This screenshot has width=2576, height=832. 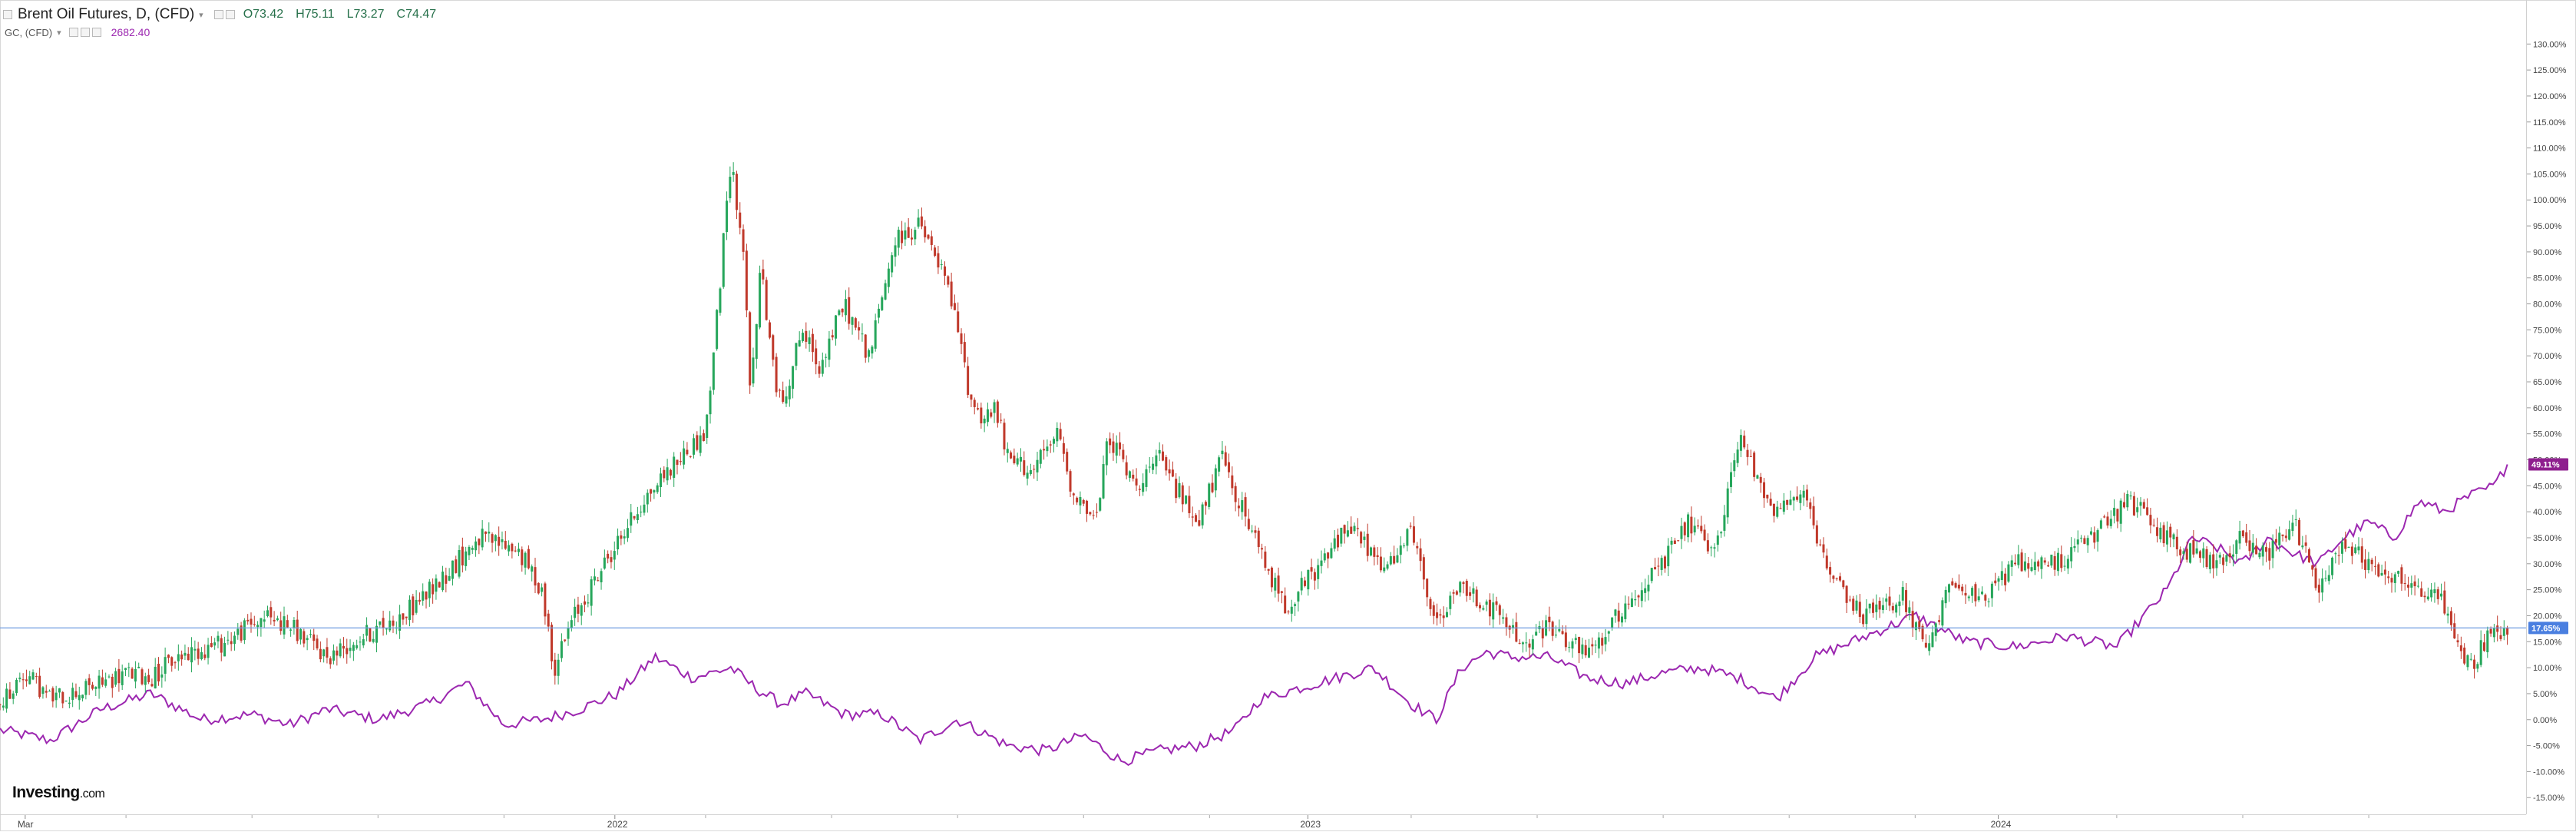 What do you see at coordinates (96, 32) in the screenshot?
I see `compare-remove-button` at bounding box center [96, 32].